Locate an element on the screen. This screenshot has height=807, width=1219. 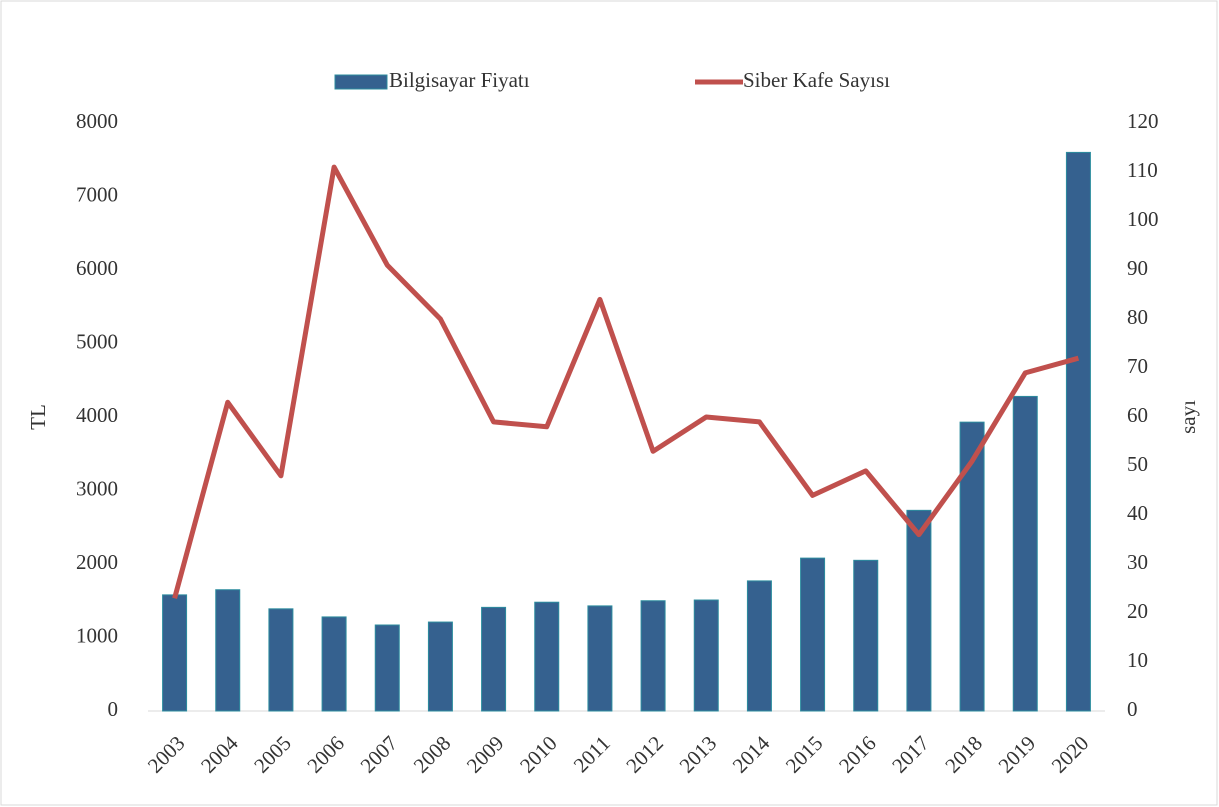
legend-swatch is located at coordinates (361, 82).